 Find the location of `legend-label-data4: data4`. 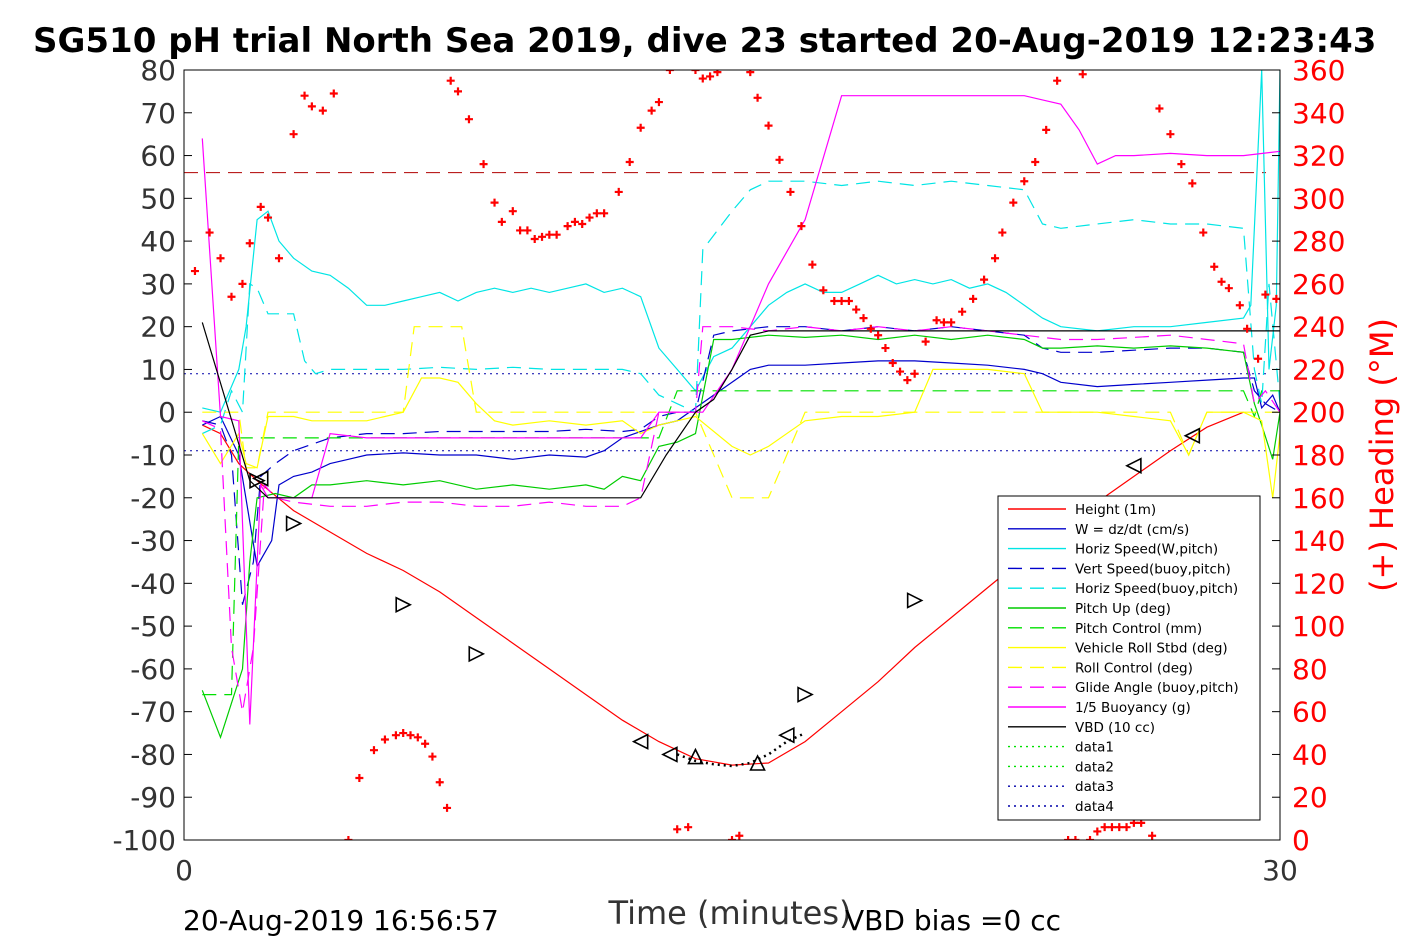

legend-label-data4: data4 is located at coordinates (1094, 807).